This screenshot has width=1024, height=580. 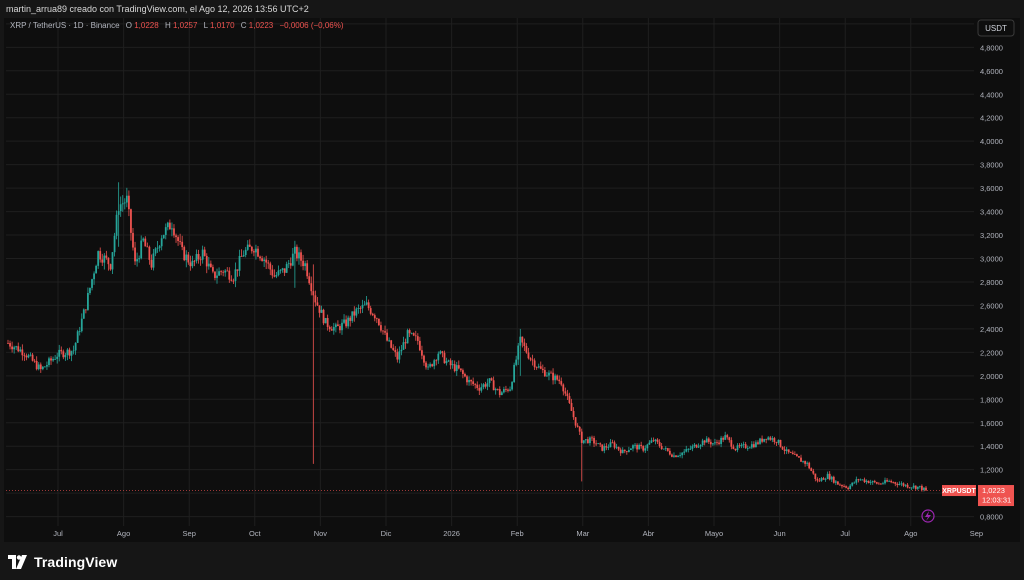 I want to click on price-tick-label: 2,4000, so click(x=991, y=329).